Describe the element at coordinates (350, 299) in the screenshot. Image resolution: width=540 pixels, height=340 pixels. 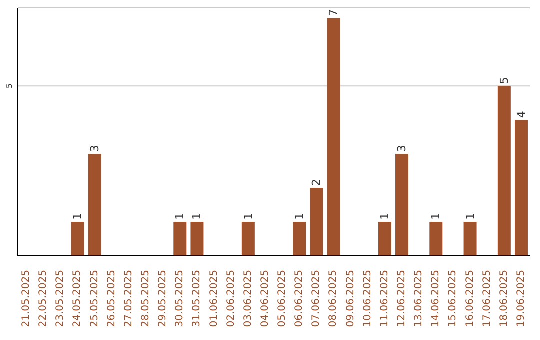
I see `x-tick-label: 09.06.2025` at that location.